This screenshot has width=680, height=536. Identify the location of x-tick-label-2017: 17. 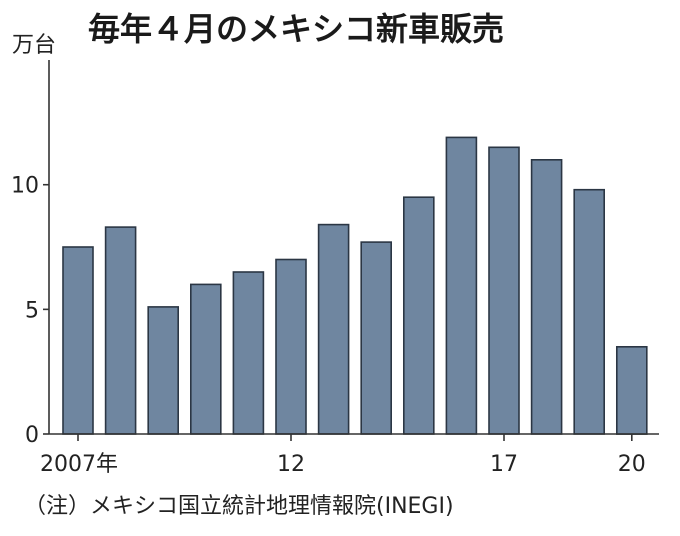
(504, 464).